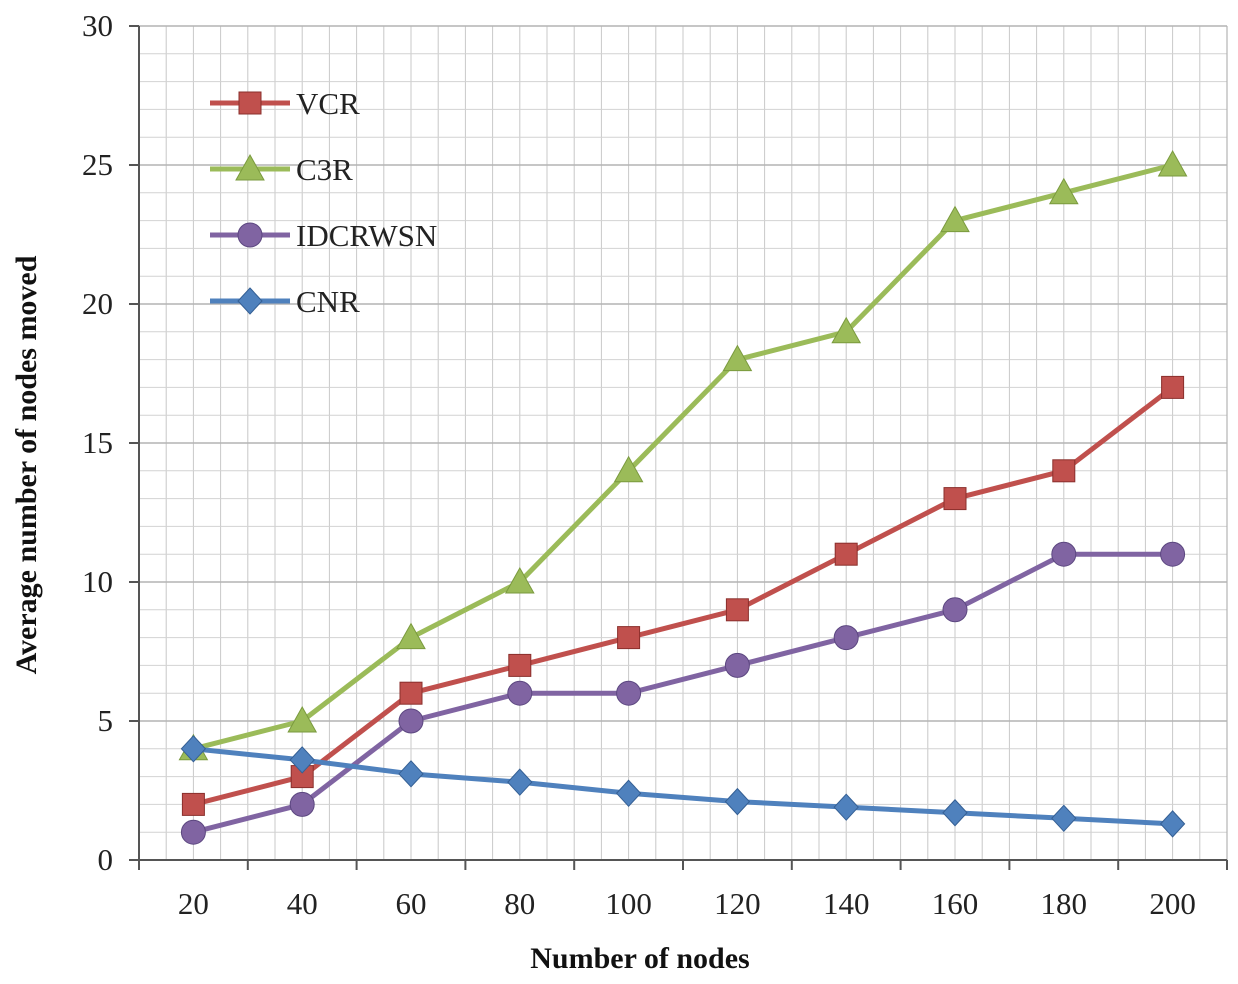  I want to click on x-axis-title: Number of nodes, so click(639, 958).